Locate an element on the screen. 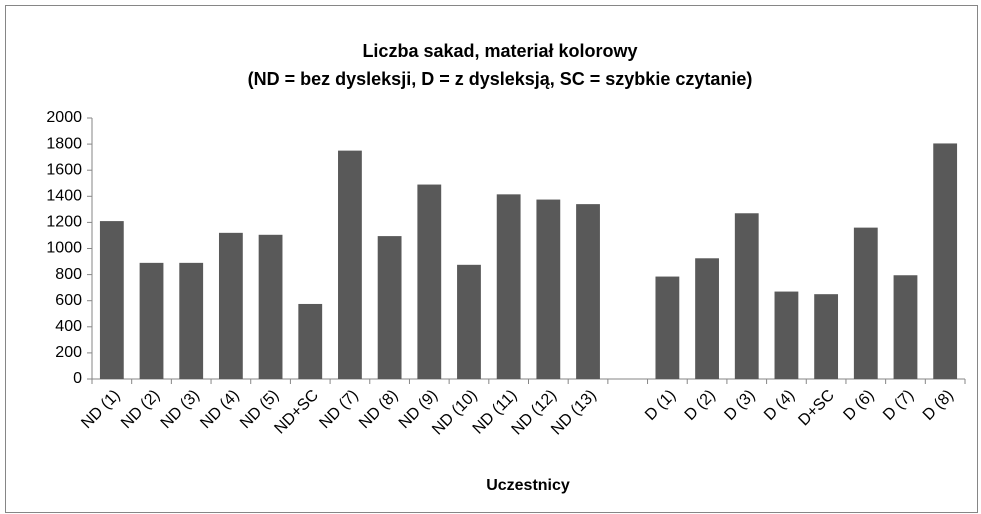  y-tick-label: 600 is located at coordinates (68, 300).